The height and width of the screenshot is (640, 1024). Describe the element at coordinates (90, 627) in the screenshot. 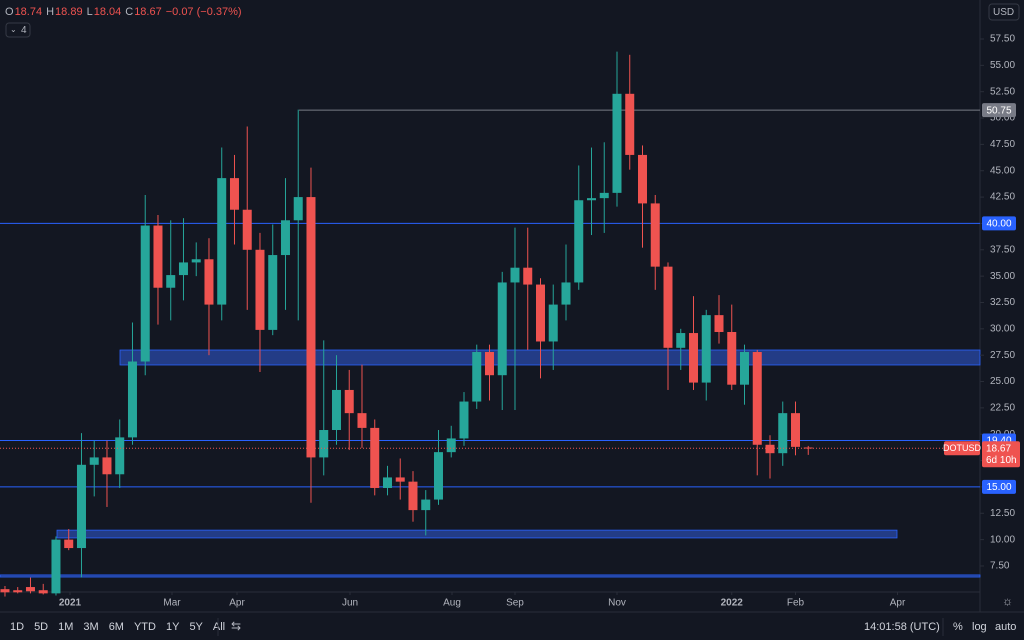

I see `range-button: 3M` at that location.